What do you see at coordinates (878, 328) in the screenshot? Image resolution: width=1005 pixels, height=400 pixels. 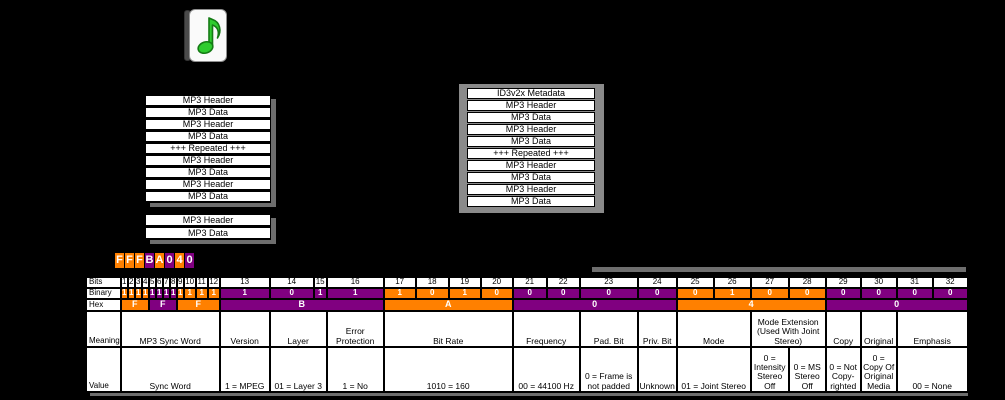 I see `meaning-cell: Original` at bounding box center [878, 328].